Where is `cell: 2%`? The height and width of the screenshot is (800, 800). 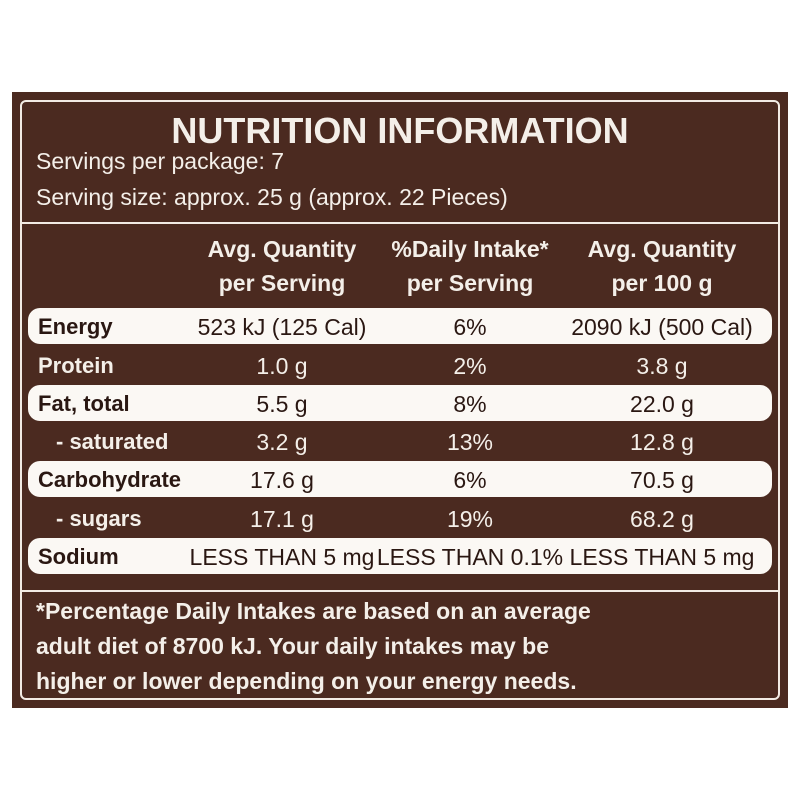 cell: 2% is located at coordinates (470, 366).